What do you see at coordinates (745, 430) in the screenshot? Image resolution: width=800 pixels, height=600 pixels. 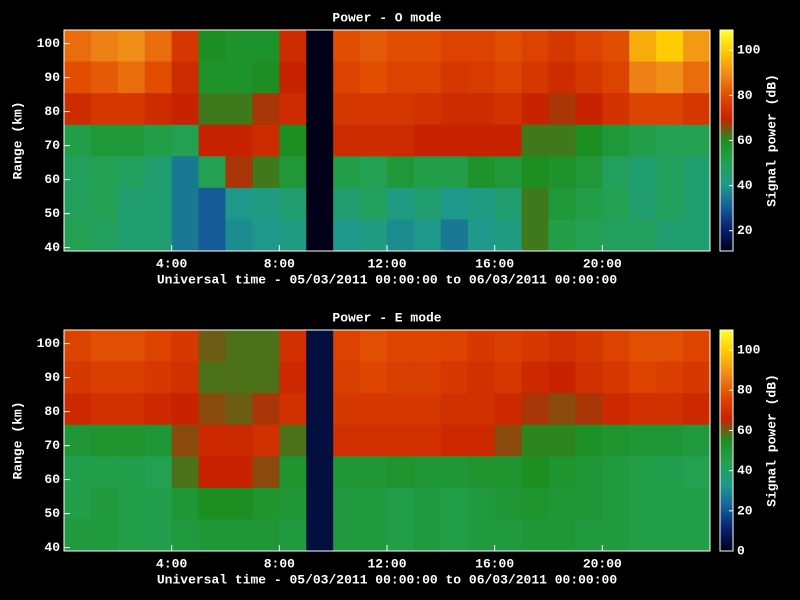 I see `colorbar-tick-label: 60` at bounding box center [745, 430].